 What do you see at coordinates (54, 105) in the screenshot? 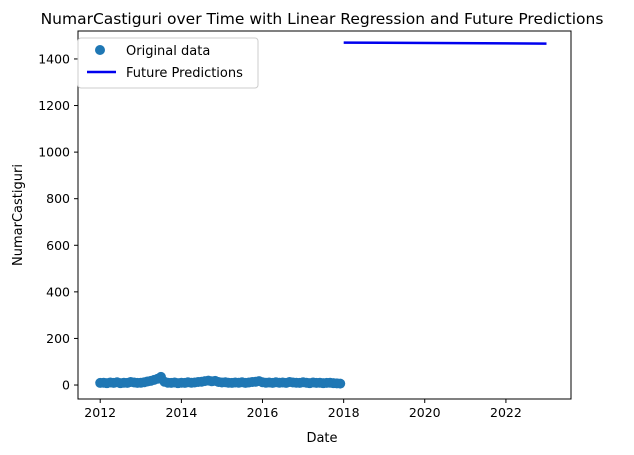
I see `y-tick-label: 1200` at bounding box center [54, 105].